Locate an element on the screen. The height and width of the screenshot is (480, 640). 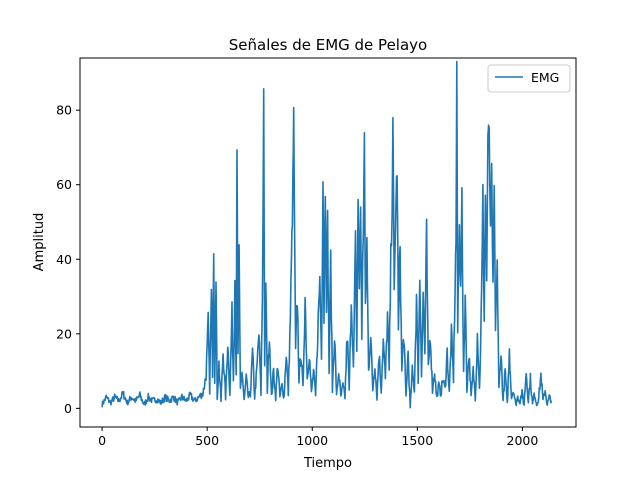
y-tick-label: 60 is located at coordinates (64, 184).